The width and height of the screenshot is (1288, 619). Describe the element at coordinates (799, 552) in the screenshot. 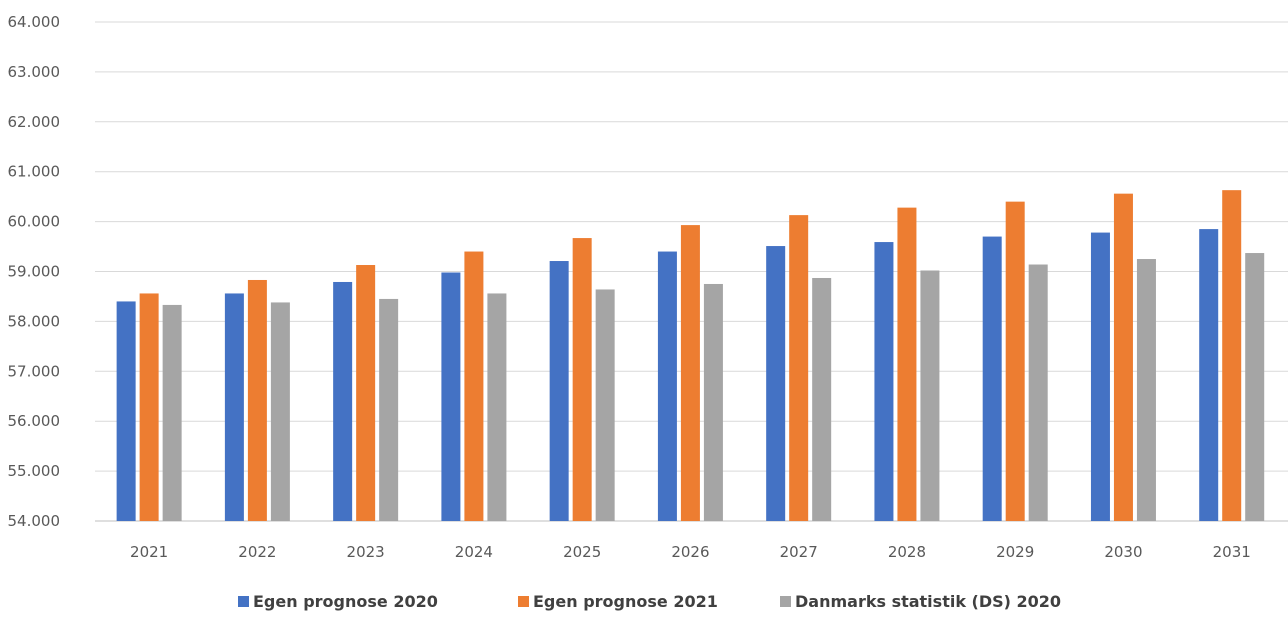

I see `x-tick-label: 2027` at that location.